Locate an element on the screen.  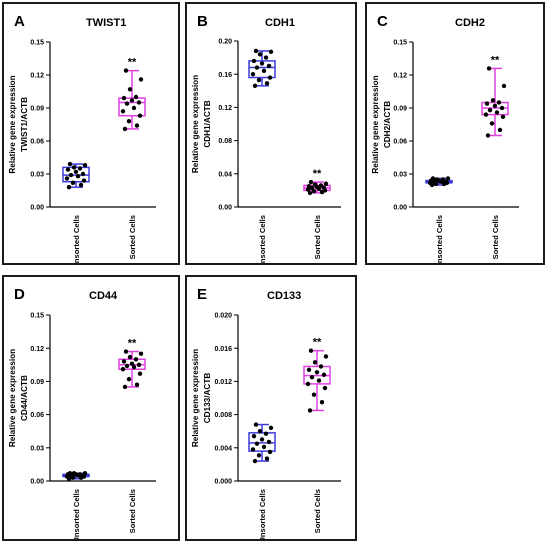
y-axis-label: CD133/ACTB is located at coordinates (207, 398).